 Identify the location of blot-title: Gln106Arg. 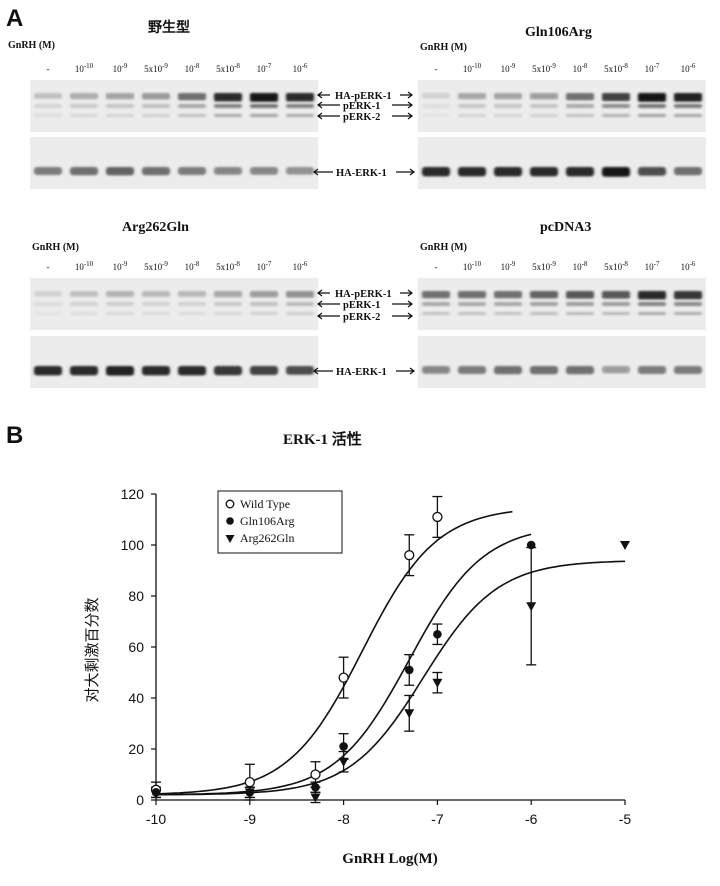
(558, 32).